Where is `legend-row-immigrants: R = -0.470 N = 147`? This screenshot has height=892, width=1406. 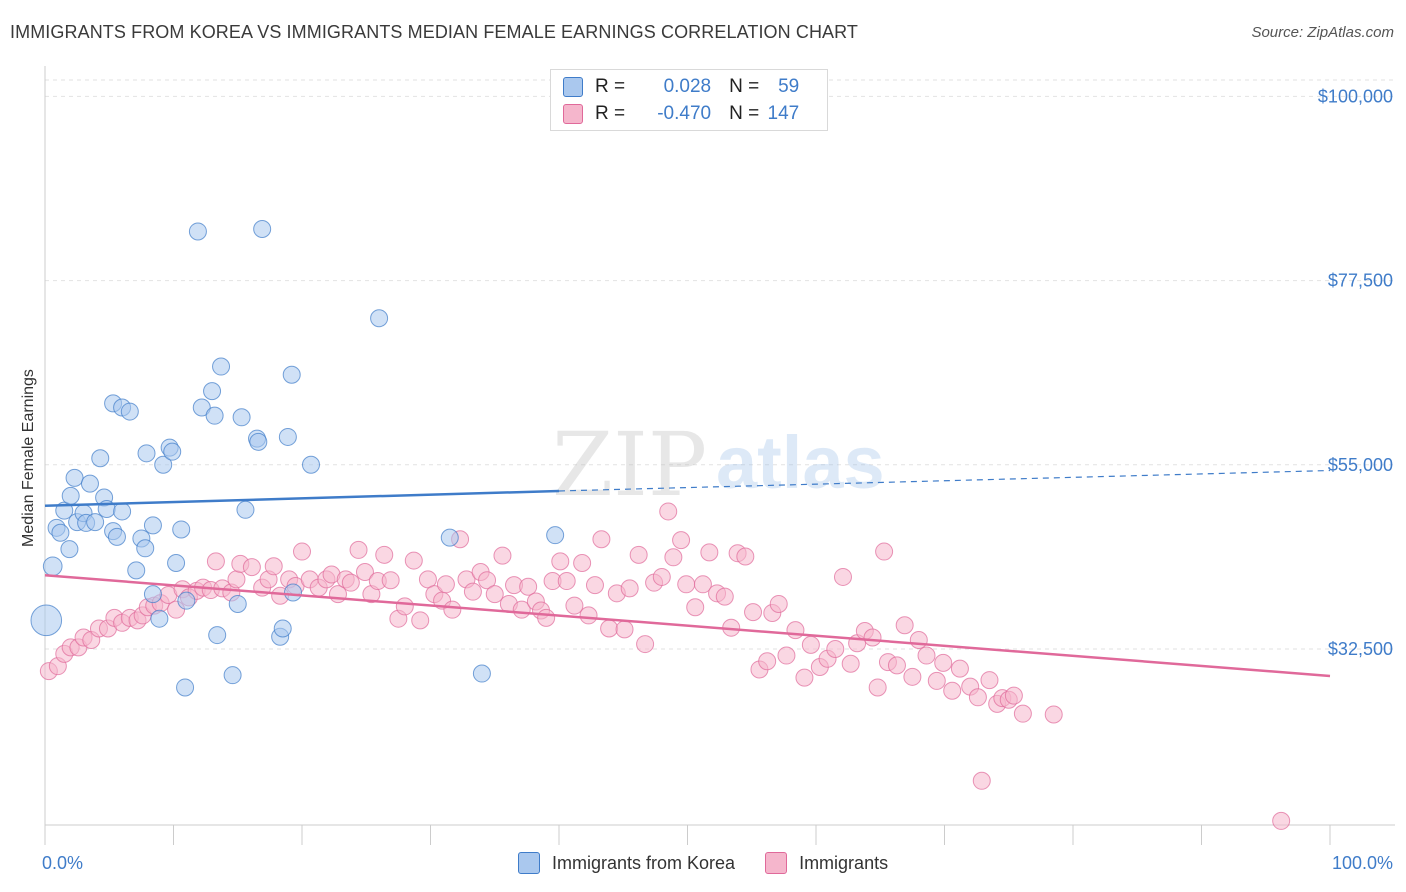
legend-row-immigrants: R = -0.470 N = 147 is located at coordinates (681, 114).